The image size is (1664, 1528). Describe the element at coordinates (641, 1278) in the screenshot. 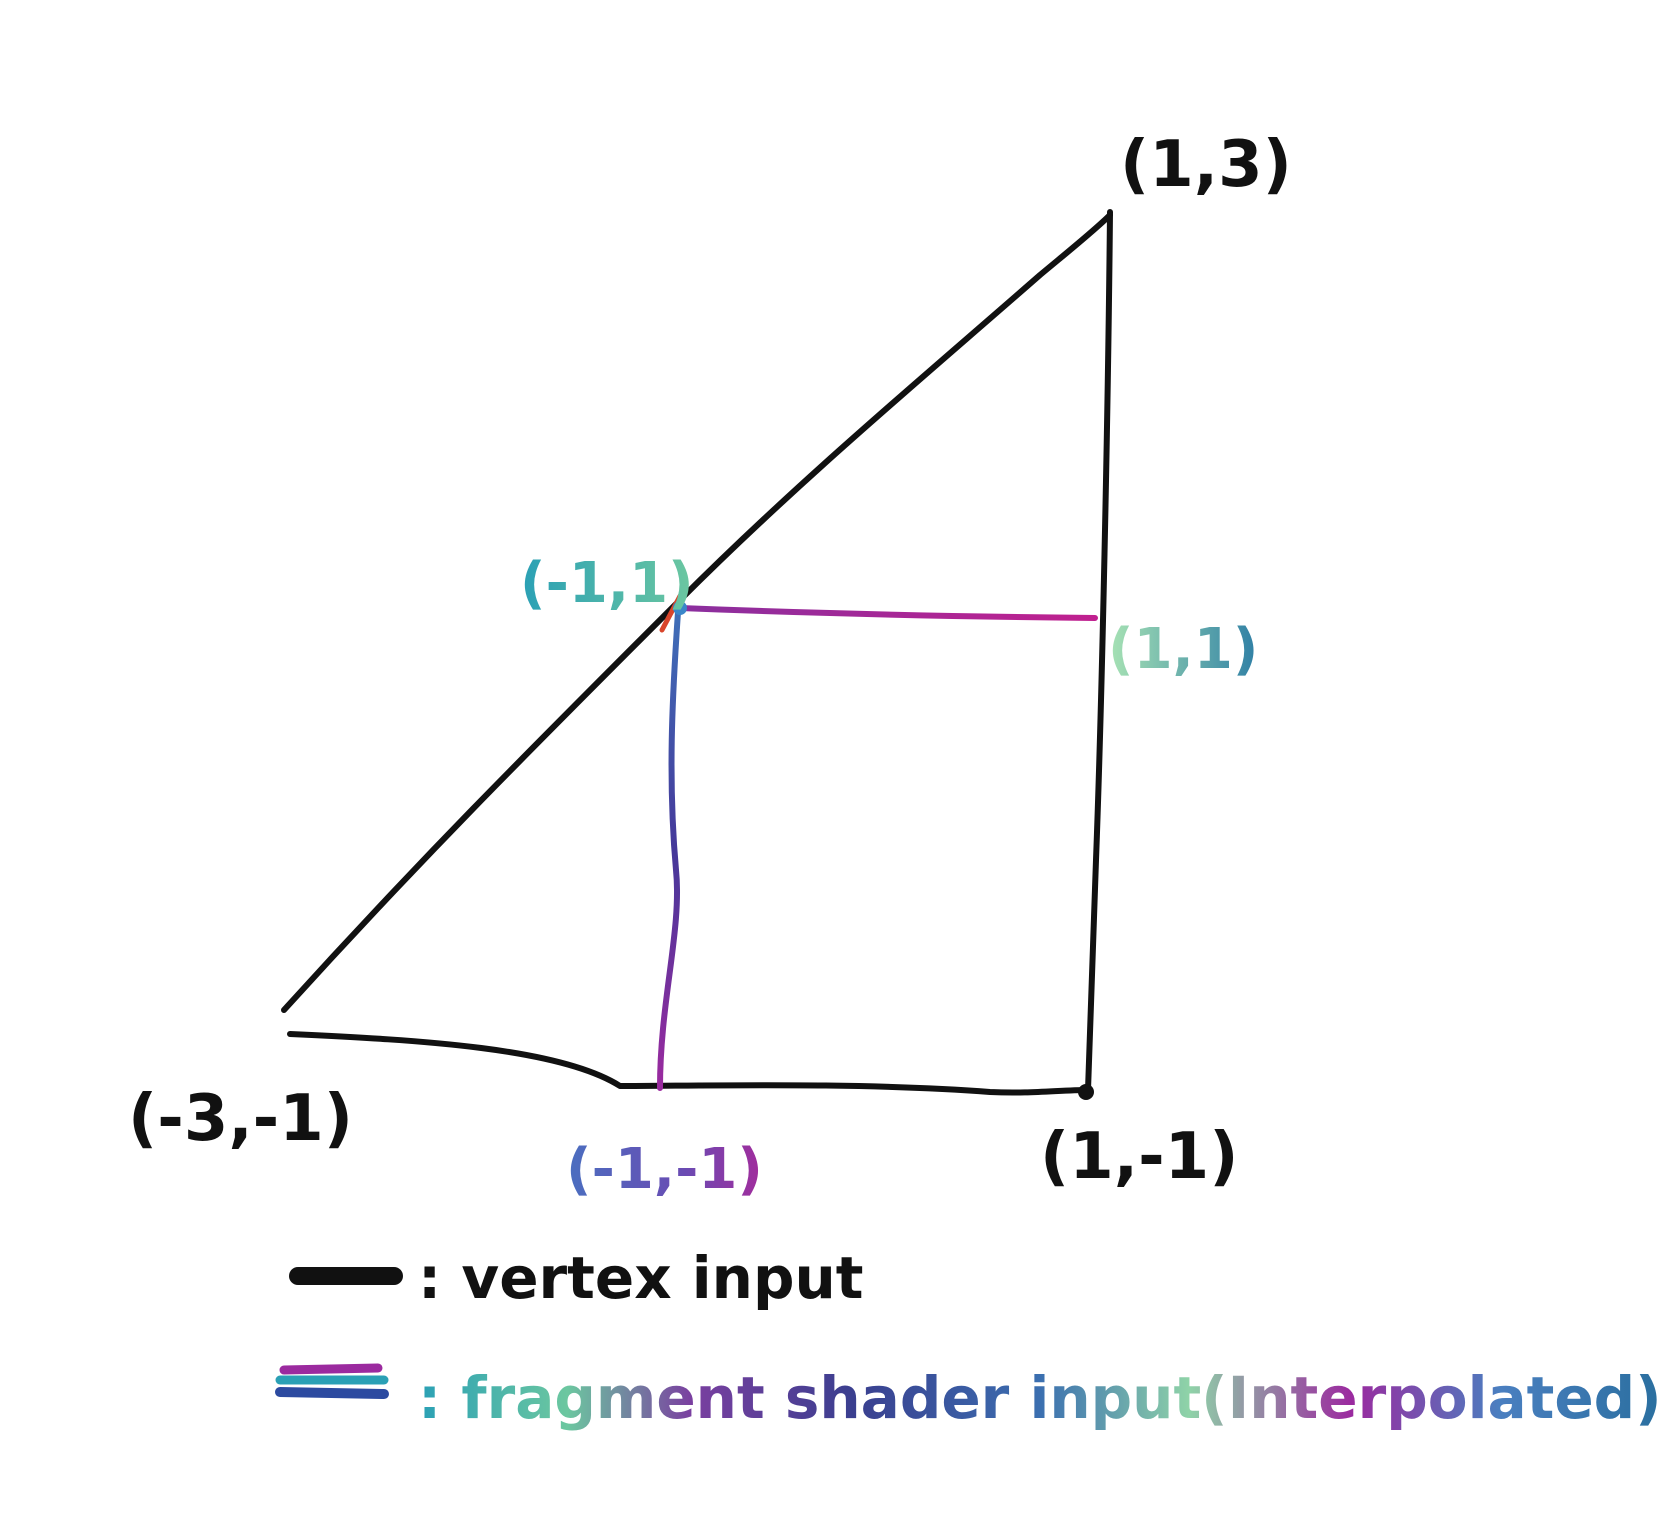

I see `legend-vertex-label: : vertex input` at that location.